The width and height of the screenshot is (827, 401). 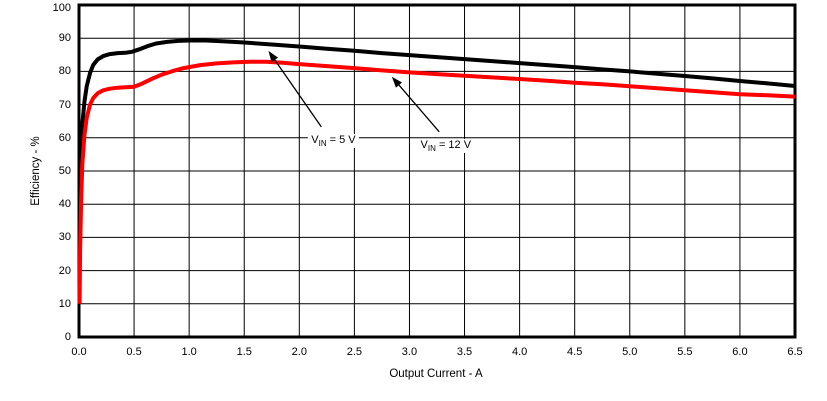 What do you see at coordinates (436, 374) in the screenshot?
I see `x-axis-title: Output Current - A` at bounding box center [436, 374].